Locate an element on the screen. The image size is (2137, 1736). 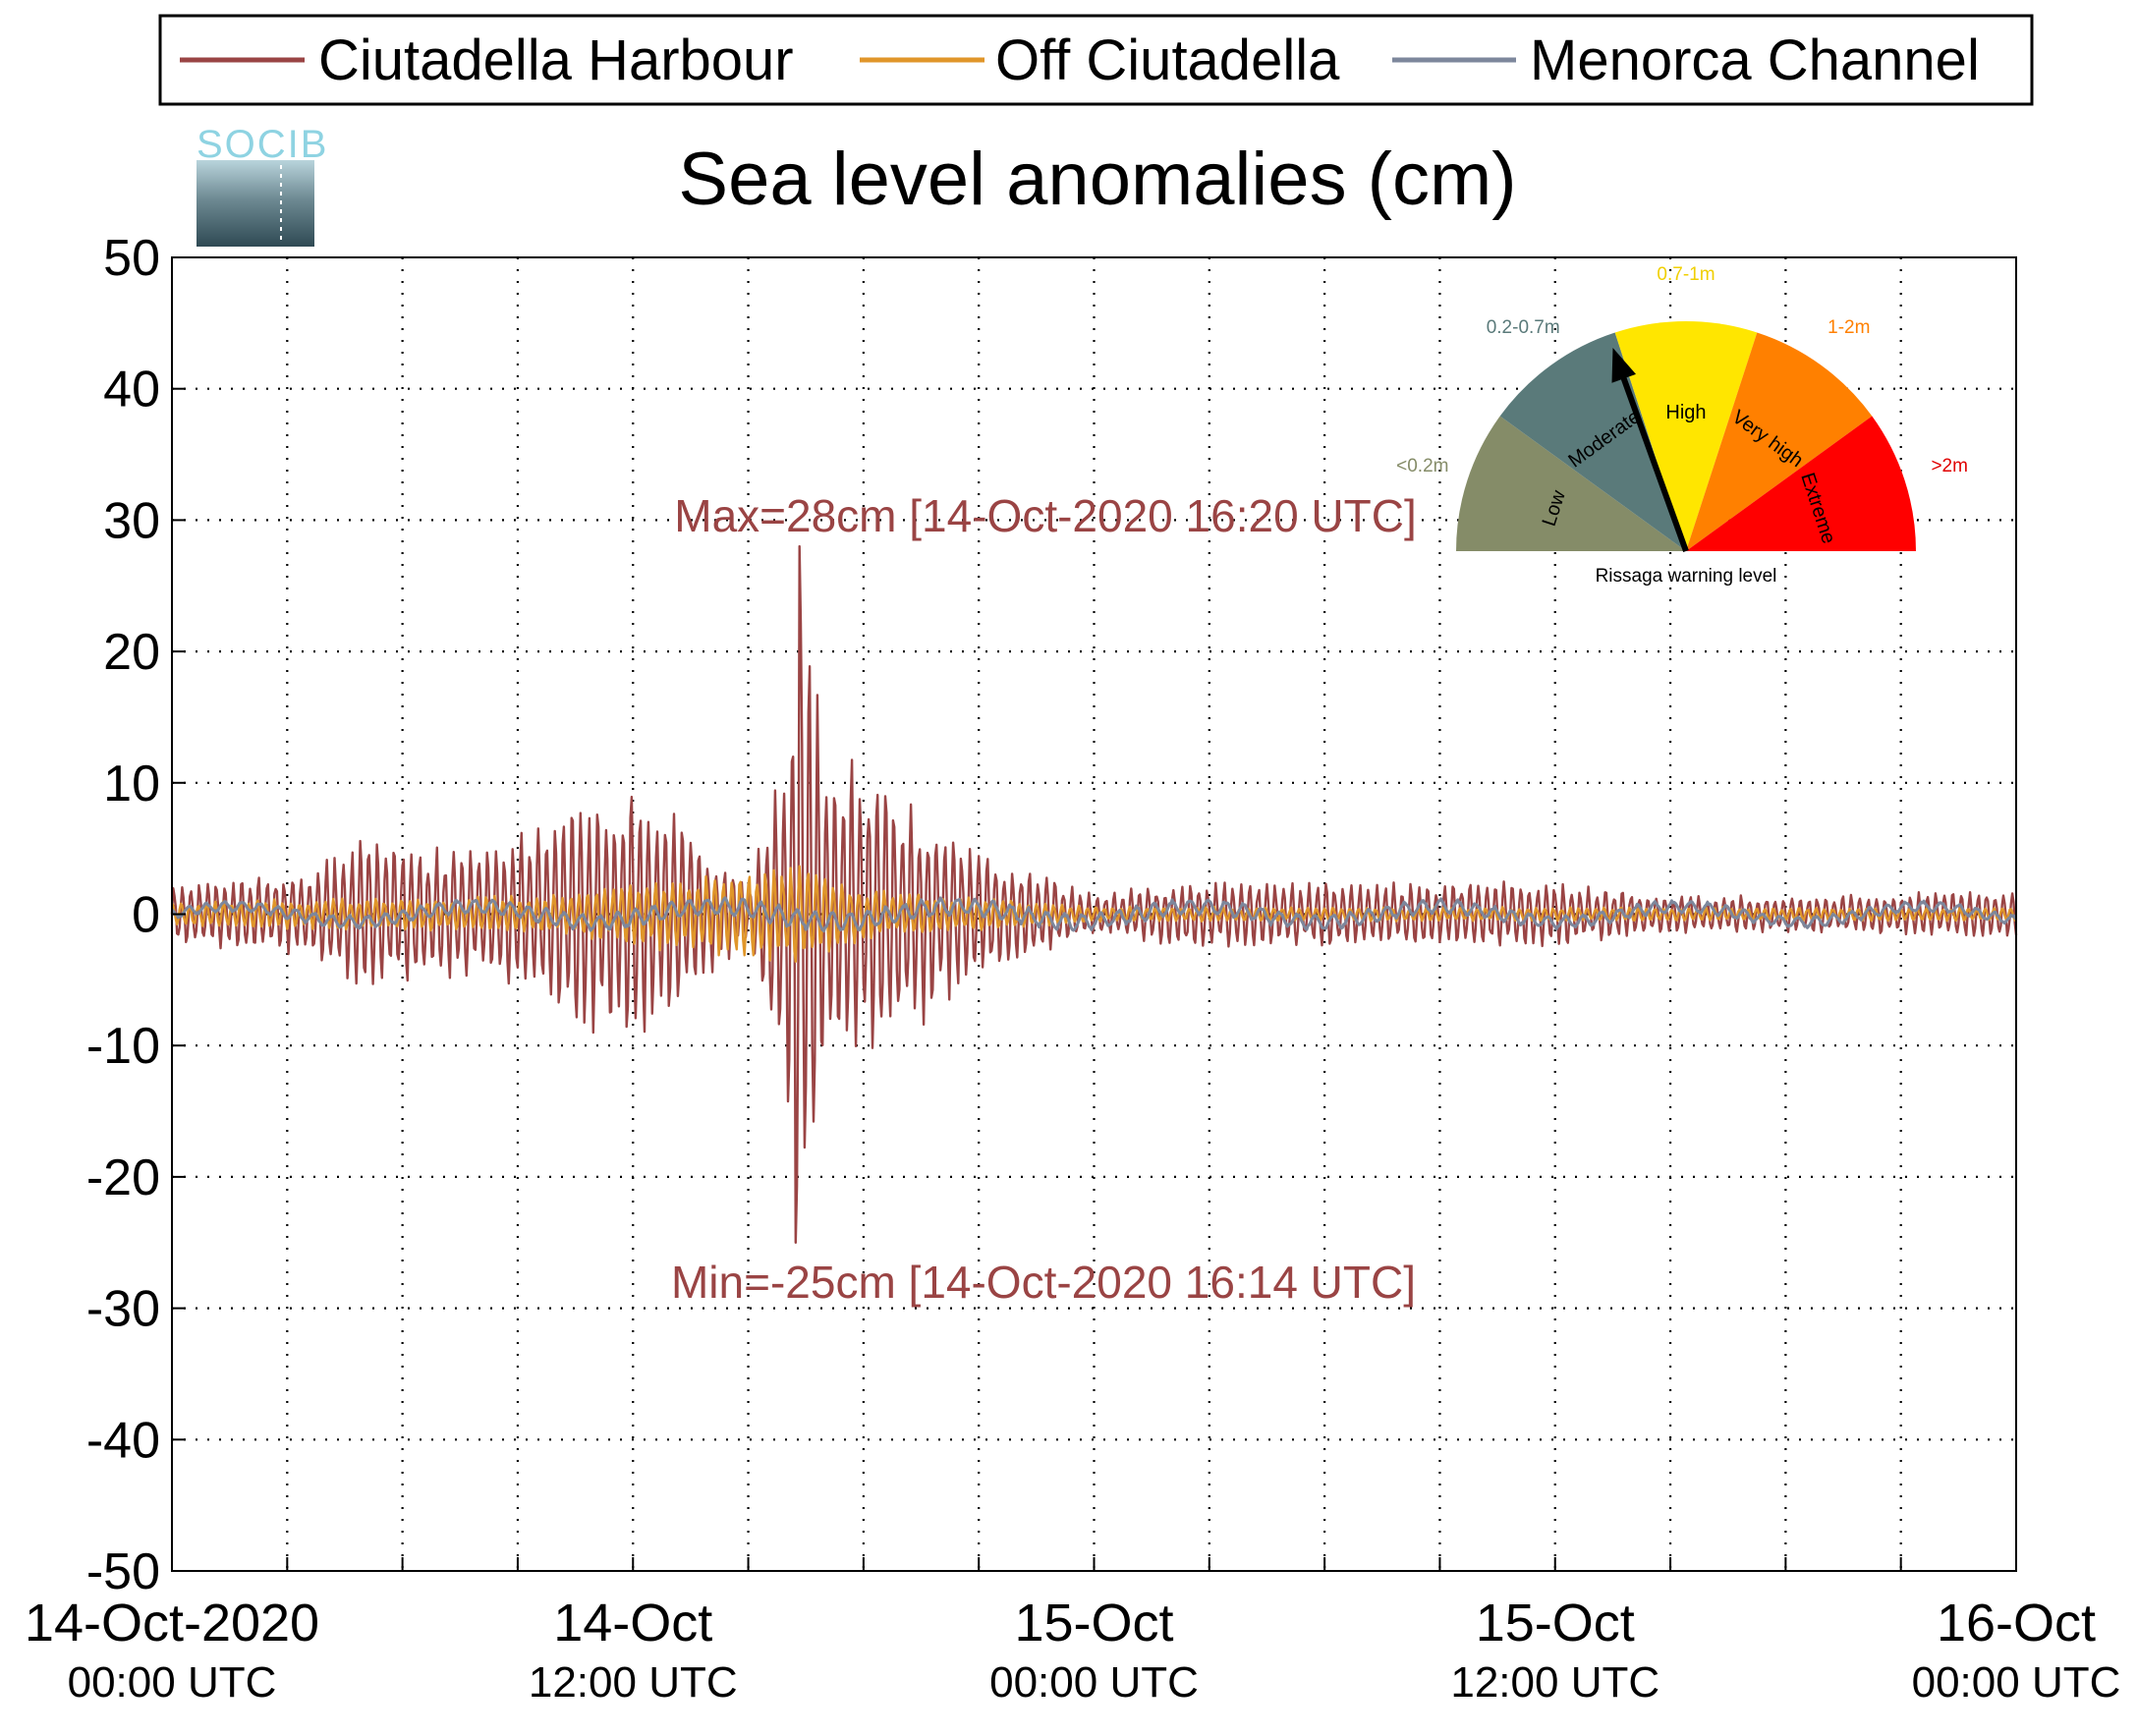
gauge-sector-low is located at coordinates (1571, 483).